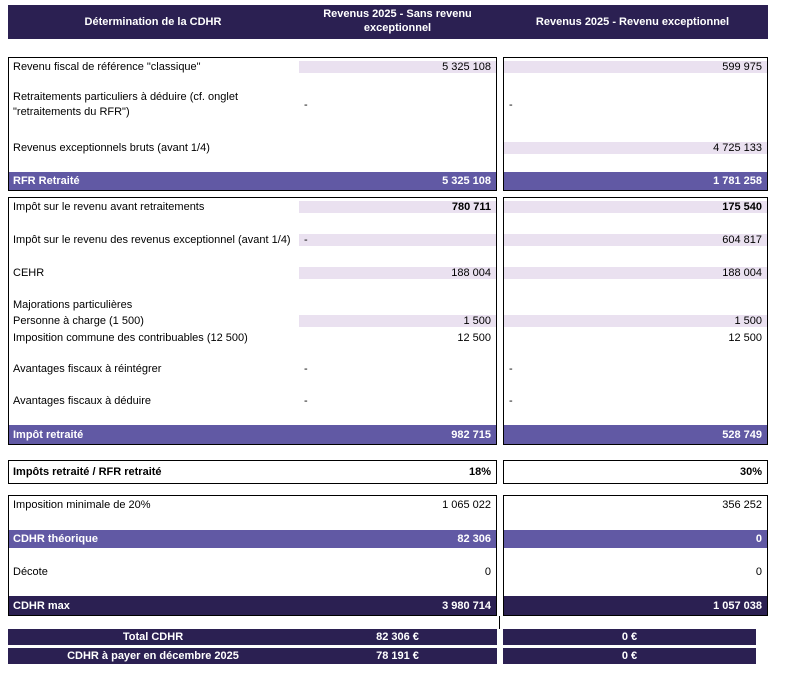 The width and height of the screenshot is (796, 681). I want to click on value-cell: 1 065 022, so click(466, 504).